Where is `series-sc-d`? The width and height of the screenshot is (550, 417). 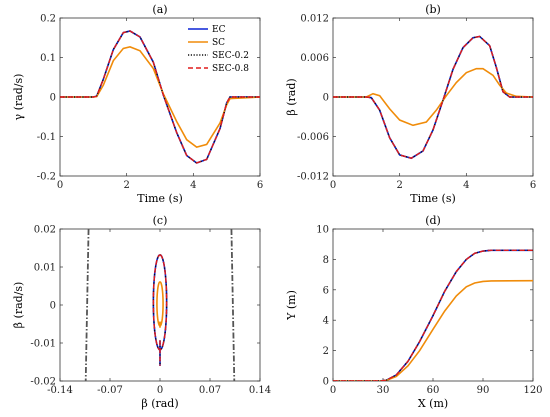
series-sc-d is located at coordinates (433, 330).